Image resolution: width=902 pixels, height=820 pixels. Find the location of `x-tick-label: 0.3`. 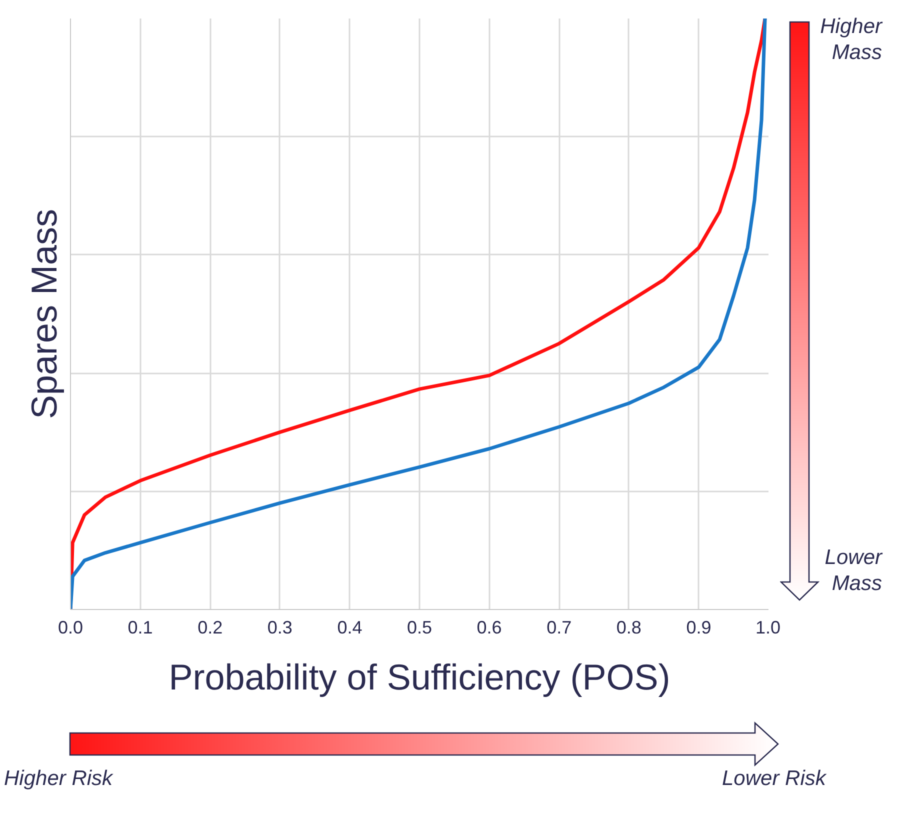

x-tick-label: 0.3 is located at coordinates (279, 628).